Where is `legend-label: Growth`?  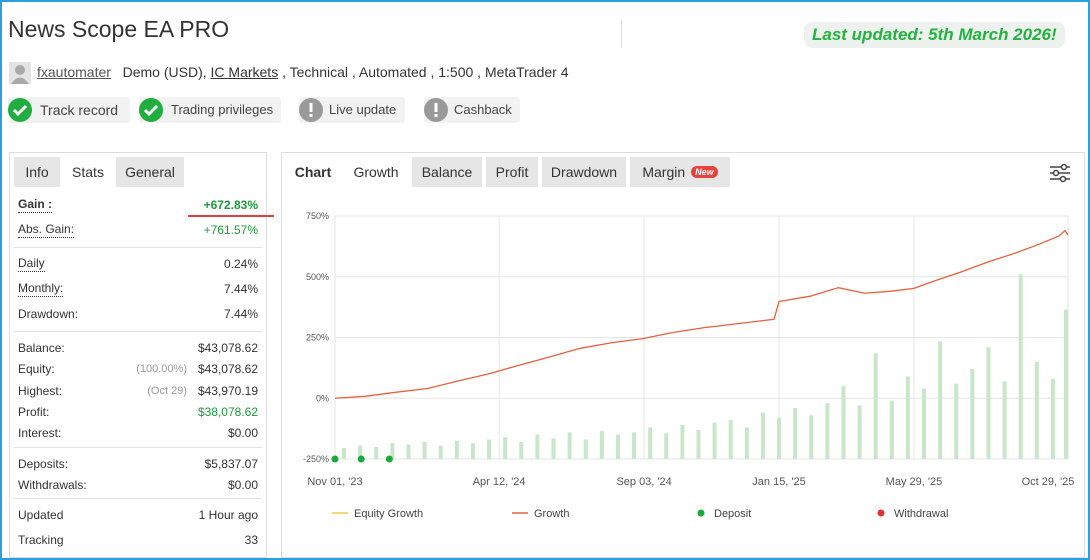 legend-label: Growth is located at coordinates (551, 514).